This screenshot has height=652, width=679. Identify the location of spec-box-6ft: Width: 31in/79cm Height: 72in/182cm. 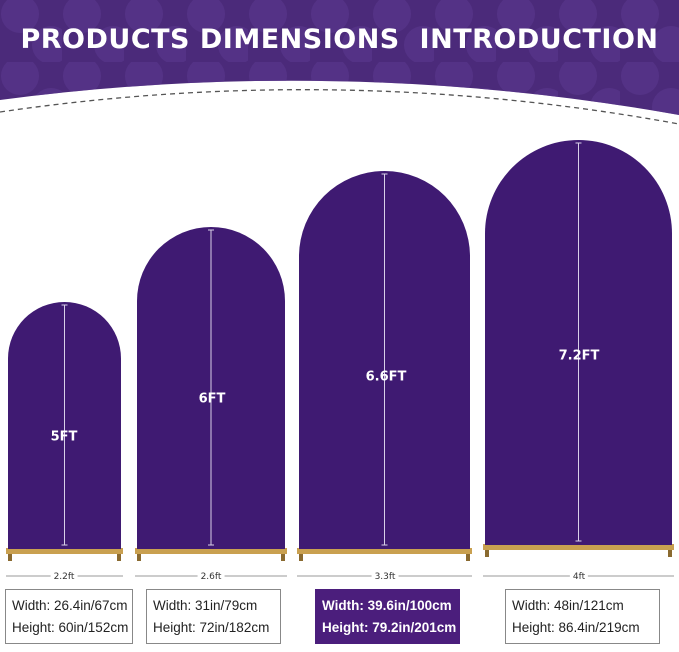
(213, 616).